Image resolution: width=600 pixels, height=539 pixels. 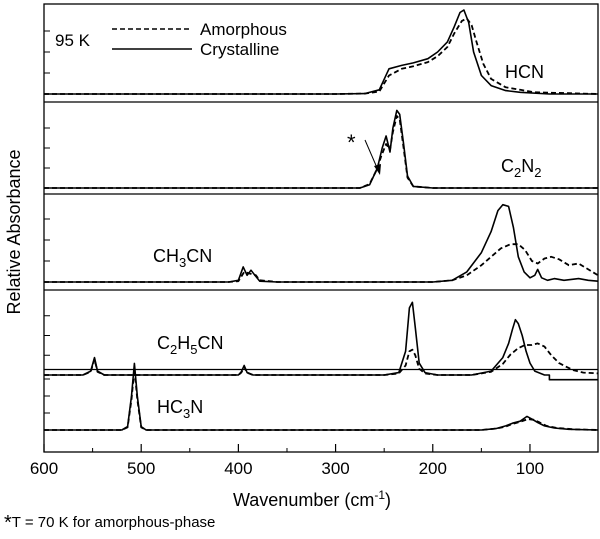 What do you see at coordinates (335, 468) in the screenshot?
I see `x-tick-label-300: 300` at bounding box center [335, 468].